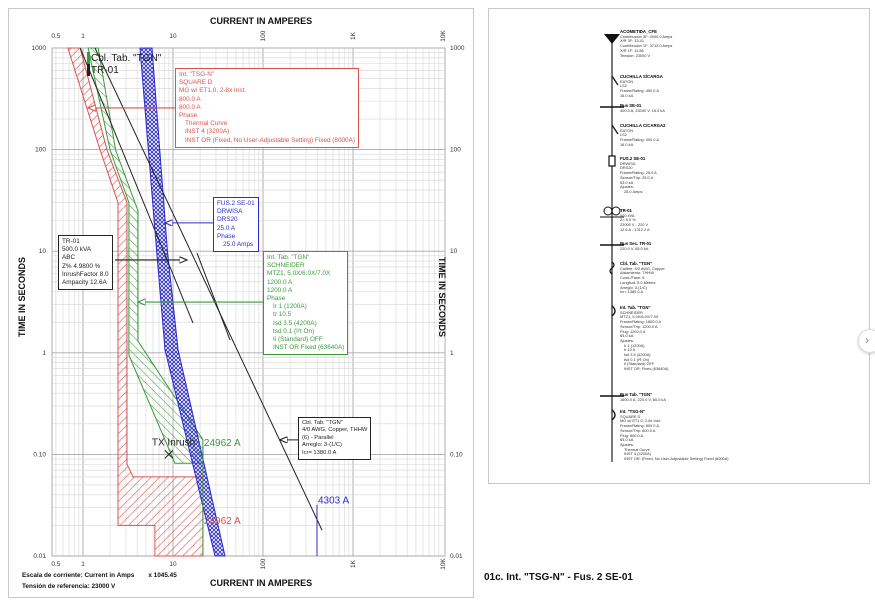 This screenshot has width=875, height=602. Describe the element at coordinates (78, 575) in the screenshot. I see `scale-text: Escala de corriente: Current in Amps` at that location.